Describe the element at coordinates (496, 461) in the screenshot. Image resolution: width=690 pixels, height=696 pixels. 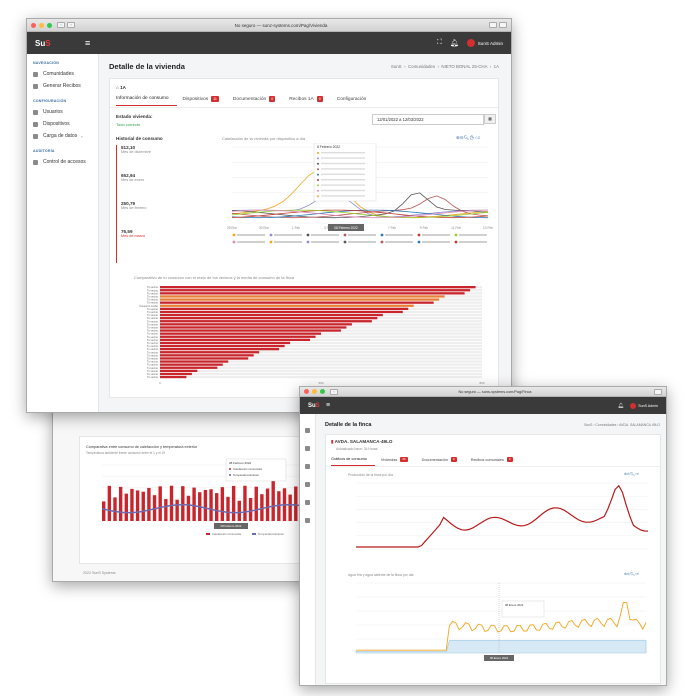
I see `tab-recibos-comunales: Recibos comunales 0` at that location.